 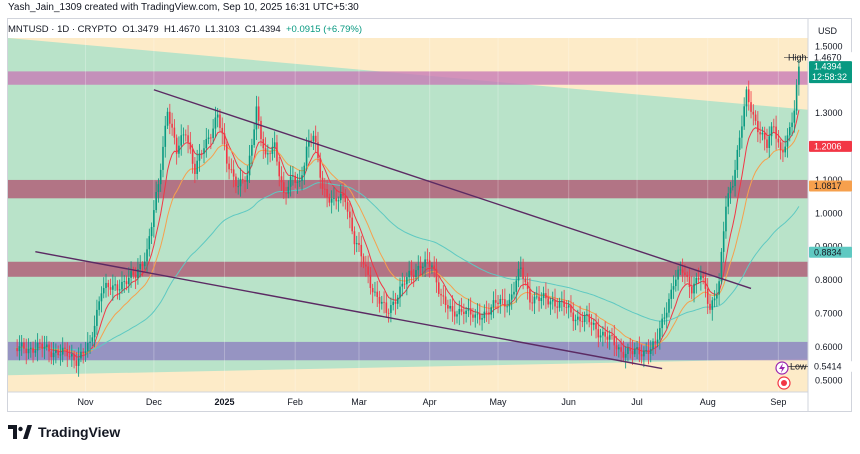 I want to click on x-tick-label: Apr, so click(x=430, y=402).